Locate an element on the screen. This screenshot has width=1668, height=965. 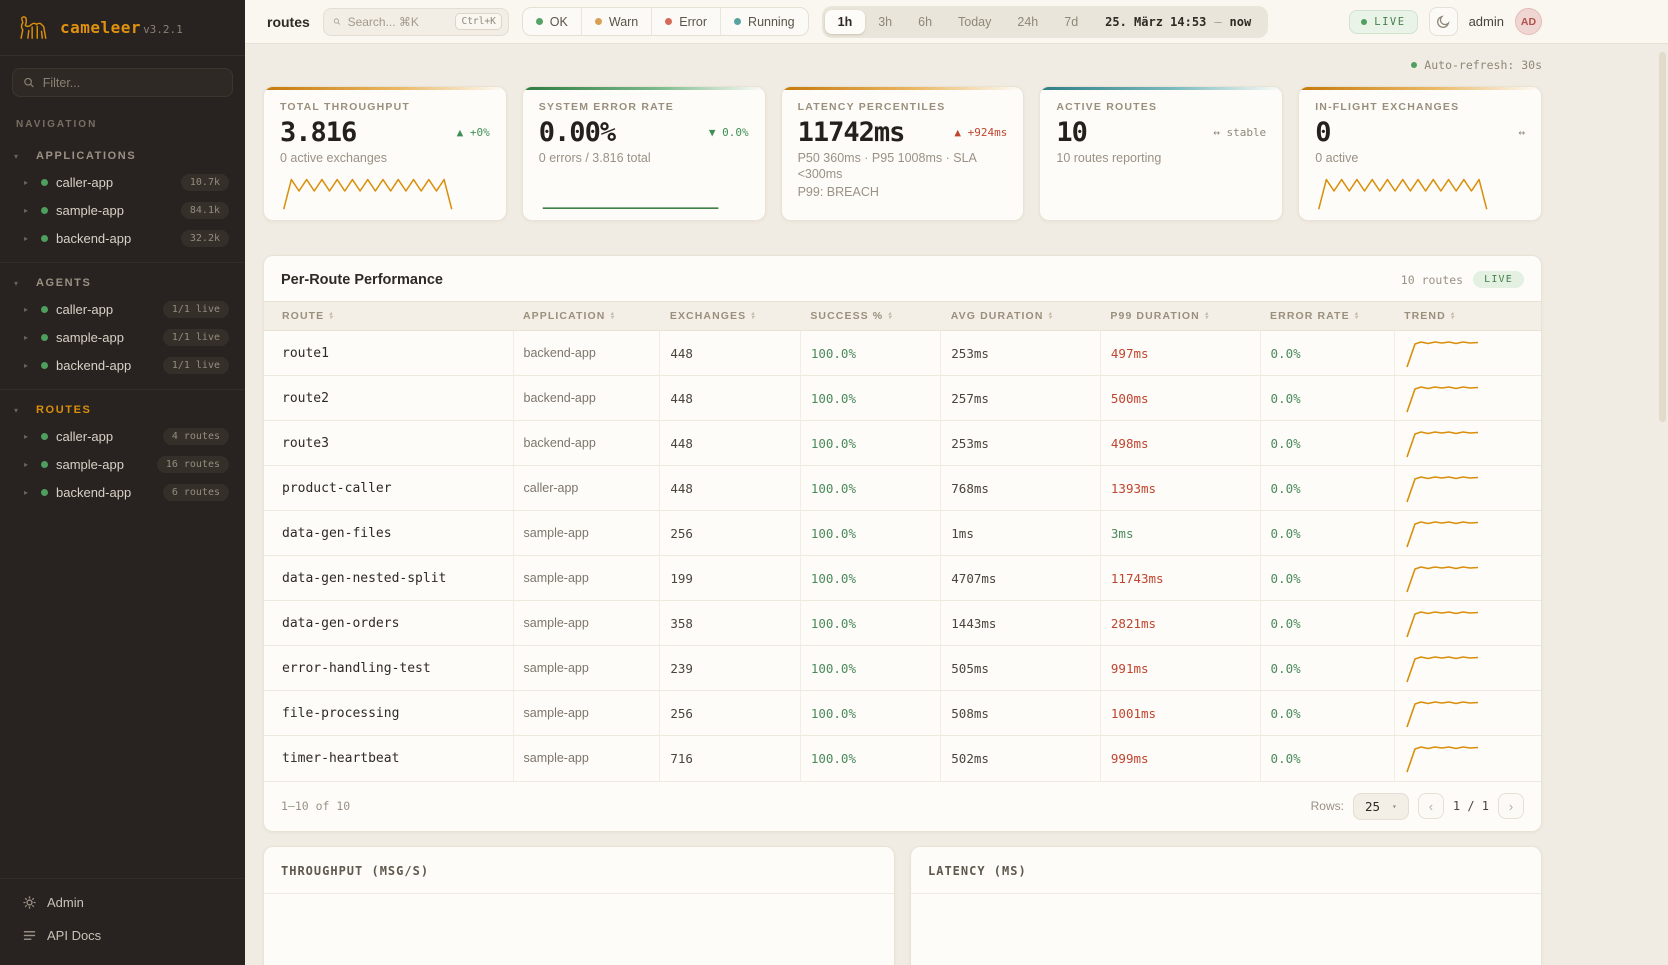
filter-chip-warn: Warn is located at coordinates (617, 21).